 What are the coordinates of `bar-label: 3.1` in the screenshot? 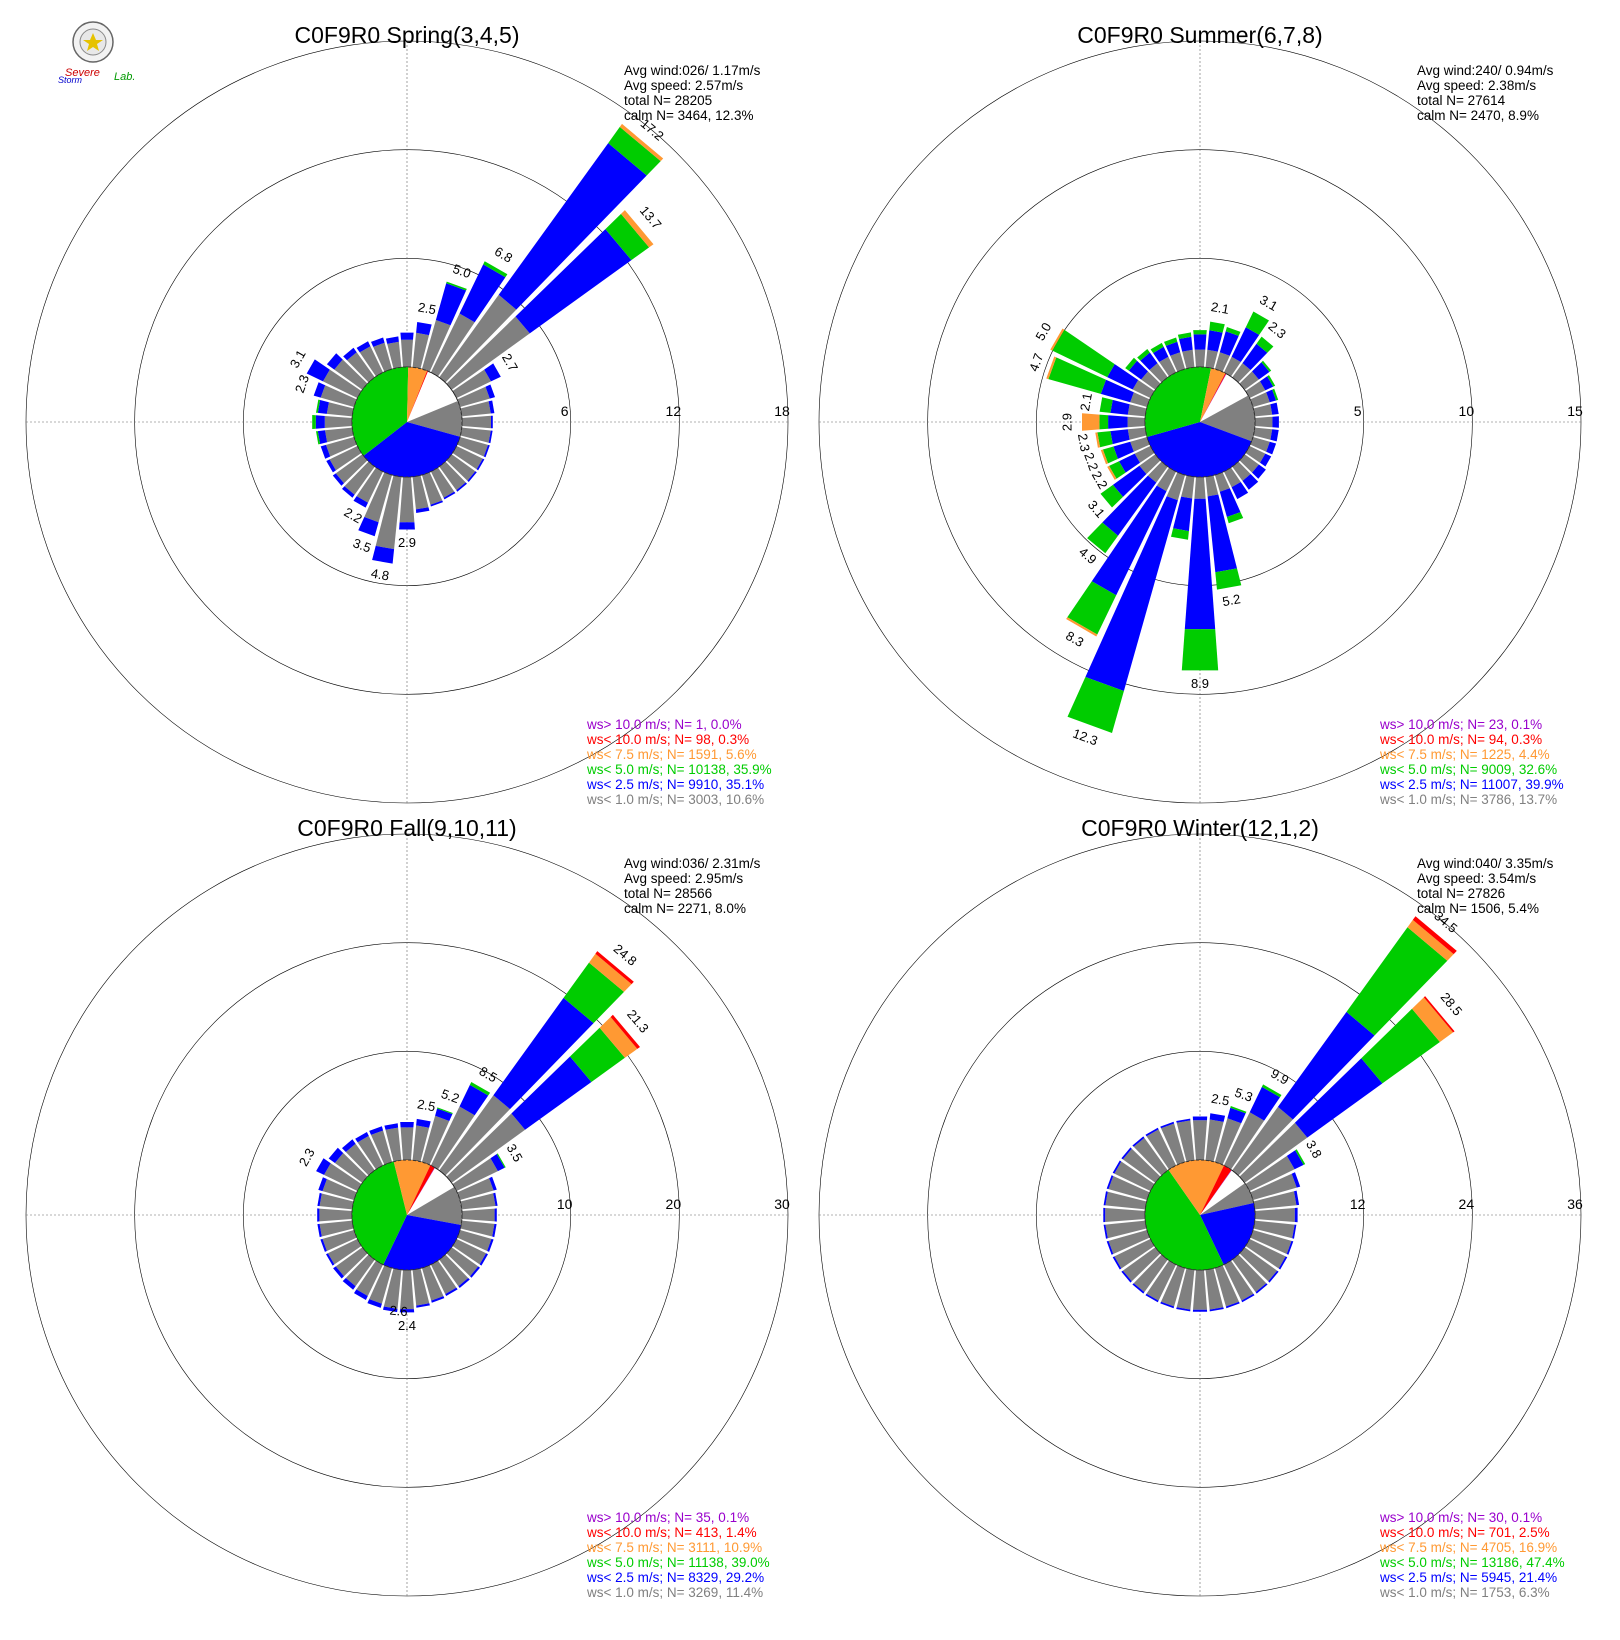 It's located at (1268, 303).